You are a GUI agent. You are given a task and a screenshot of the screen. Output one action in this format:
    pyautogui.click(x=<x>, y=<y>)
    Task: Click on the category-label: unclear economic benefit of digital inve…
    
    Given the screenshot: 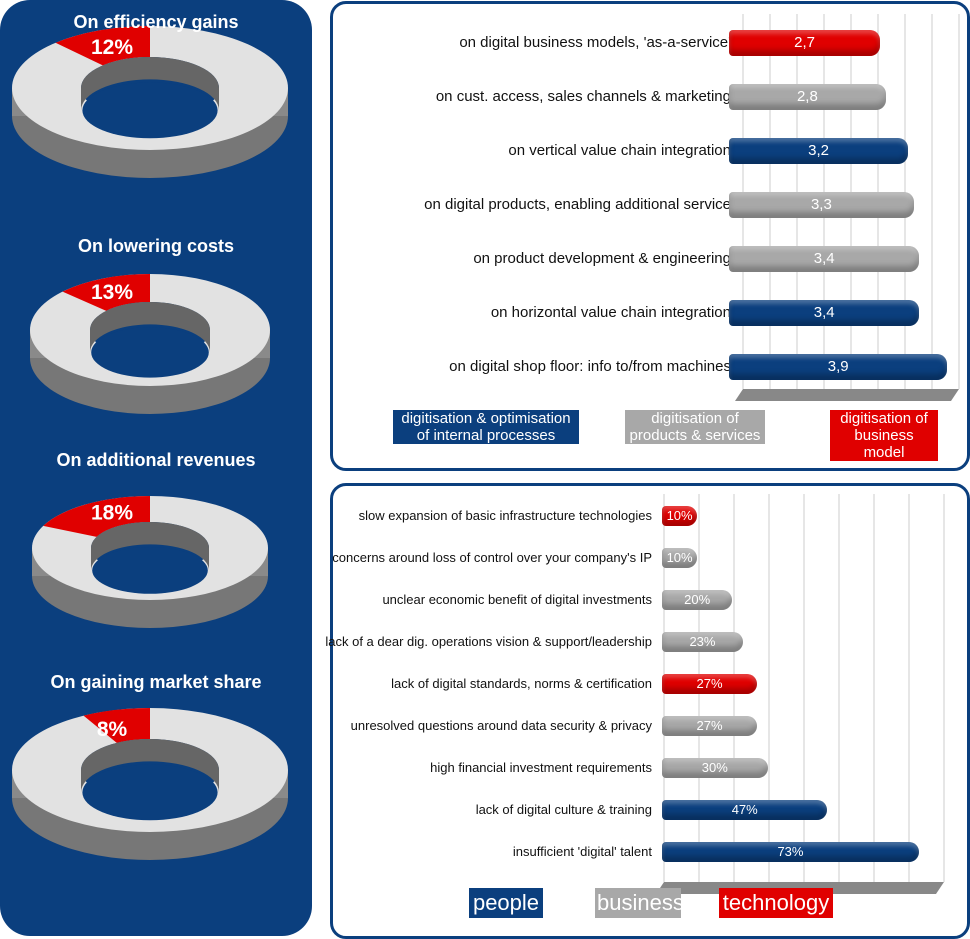 What is the action you would take?
    pyautogui.click(x=517, y=600)
    